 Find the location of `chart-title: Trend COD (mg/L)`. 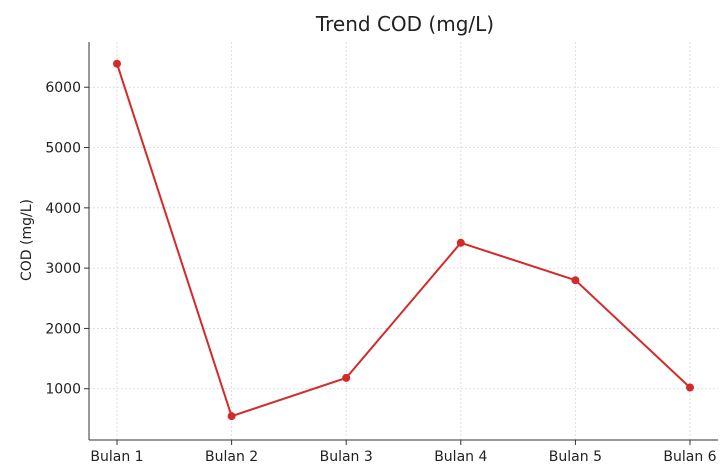

chart-title: Trend COD (mg/L) is located at coordinates (404, 24).